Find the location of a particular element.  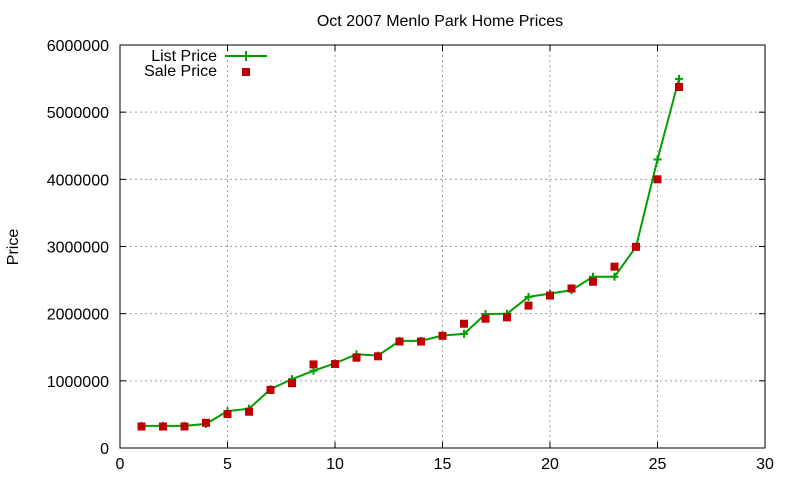

x-tick-label: 25 is located at coordinates (658, 464).